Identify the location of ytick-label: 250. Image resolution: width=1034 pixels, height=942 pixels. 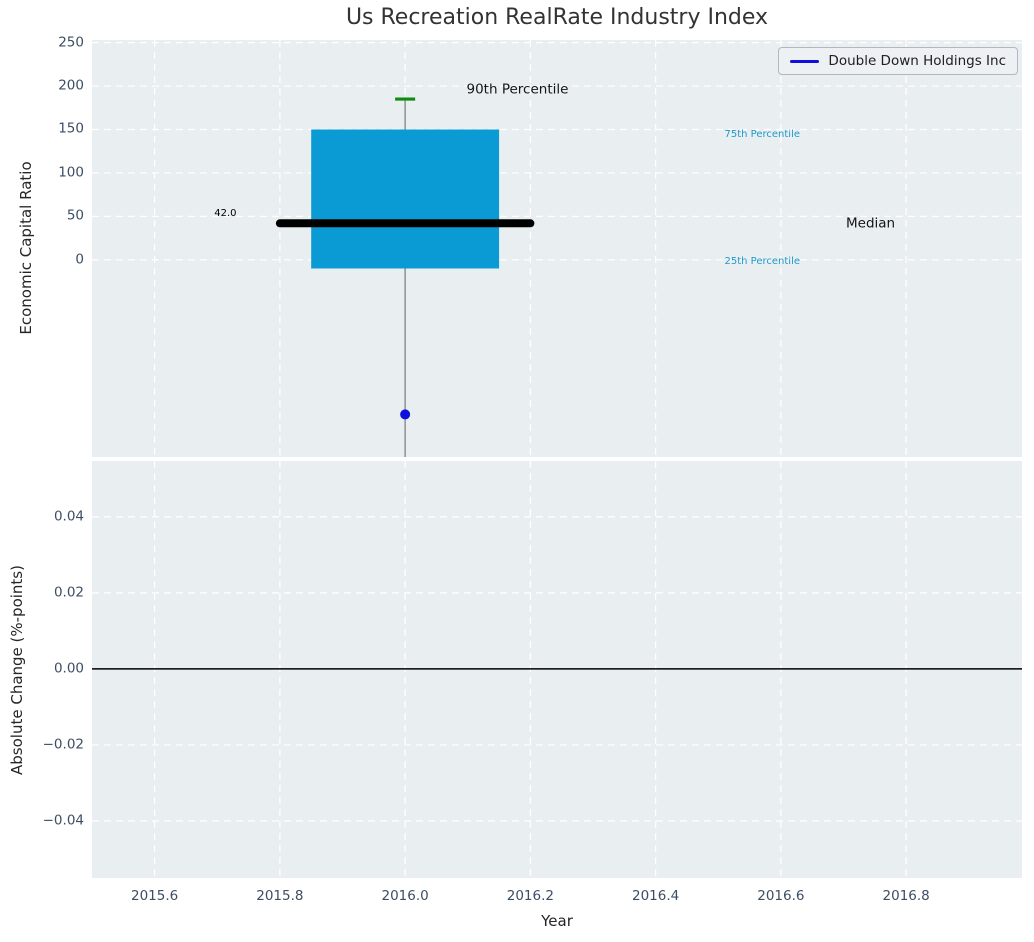
(71, 41).